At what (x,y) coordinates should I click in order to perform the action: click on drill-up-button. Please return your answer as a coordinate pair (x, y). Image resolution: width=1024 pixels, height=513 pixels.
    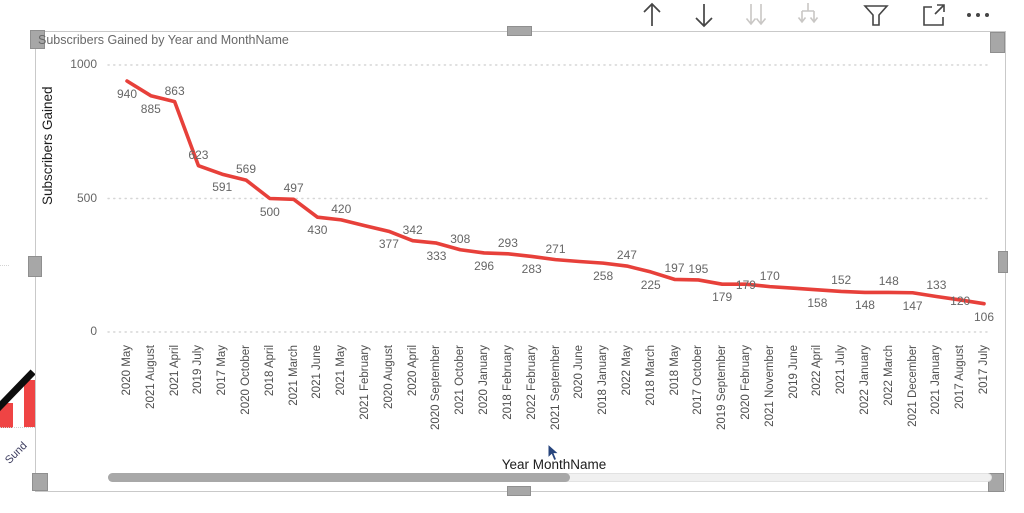
    Looking at the image, I should click on (653, 15).